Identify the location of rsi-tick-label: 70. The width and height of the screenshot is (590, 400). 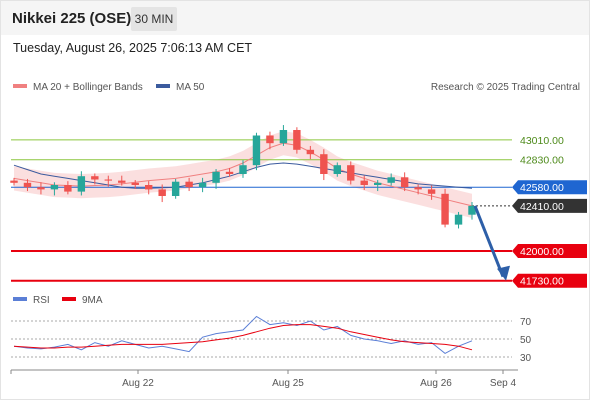
(526, 322).